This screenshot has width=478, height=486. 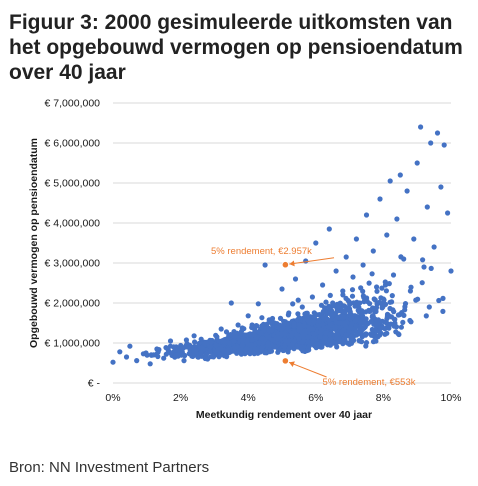 What do you see at coordinates (73, 344) in the screenshot?
I see `y-tick-label: € 1,000,000` at bounding box center [73, 344].